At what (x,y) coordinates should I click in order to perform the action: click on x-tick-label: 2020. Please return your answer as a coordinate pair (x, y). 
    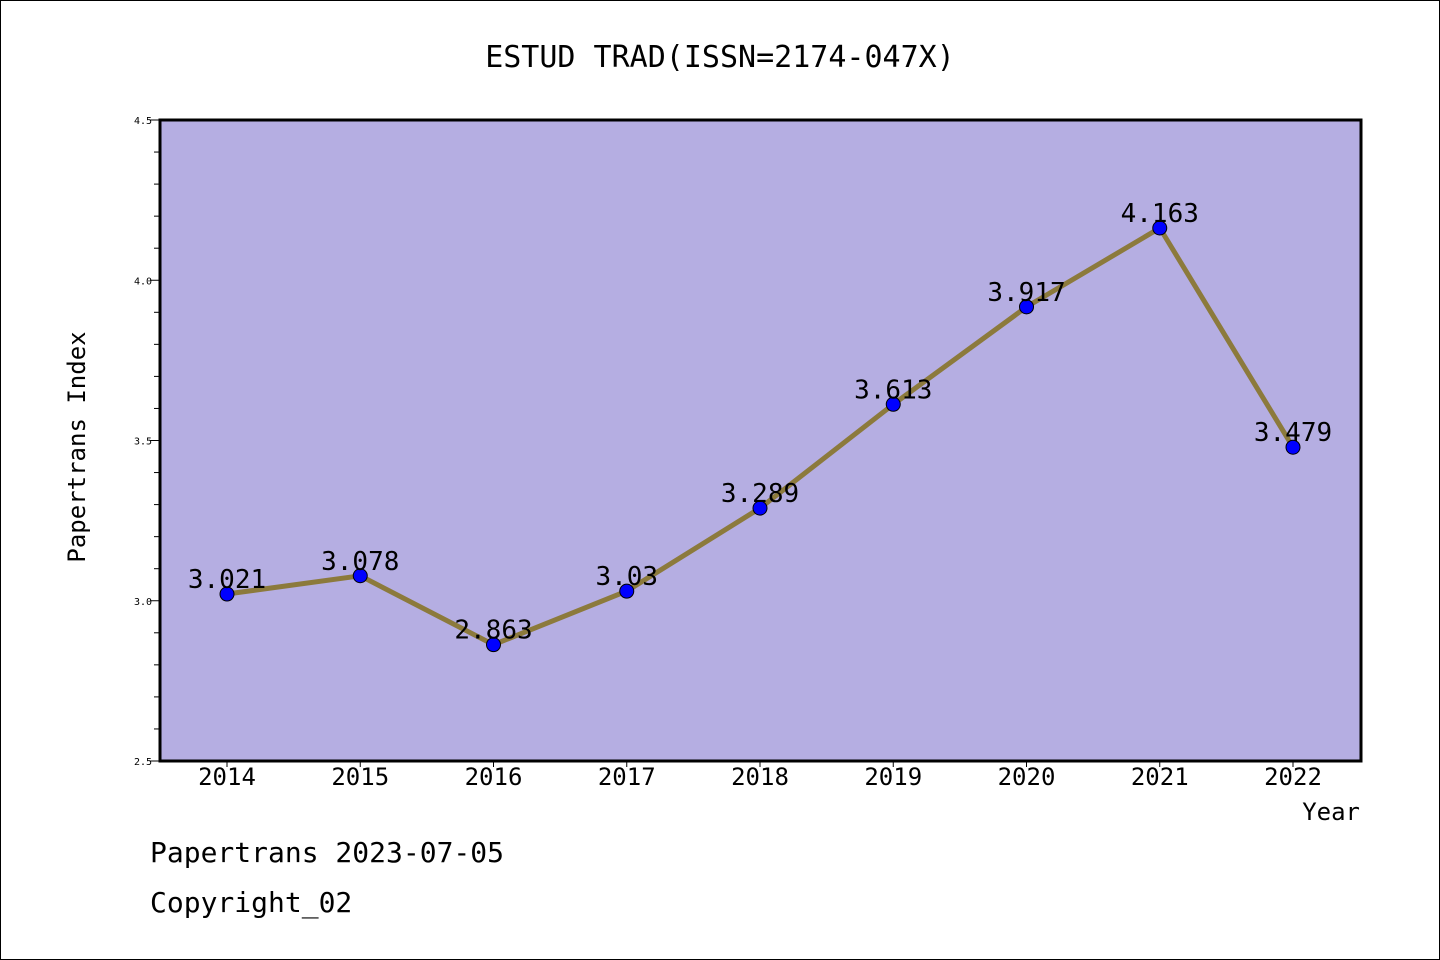
    Looking at the image, I should click on (1027, 777).